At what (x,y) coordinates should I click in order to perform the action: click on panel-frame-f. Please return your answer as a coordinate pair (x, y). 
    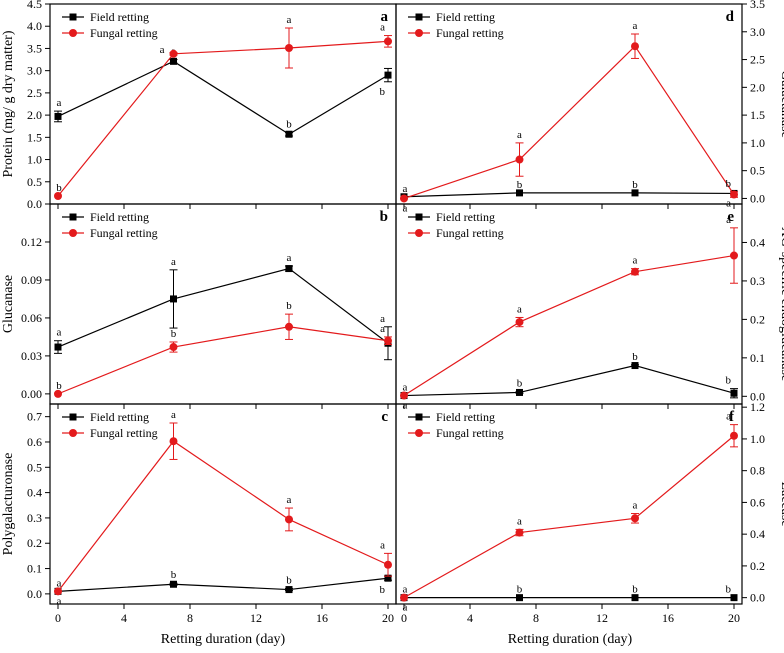
    Looking at the image, I should click on (569, 504).